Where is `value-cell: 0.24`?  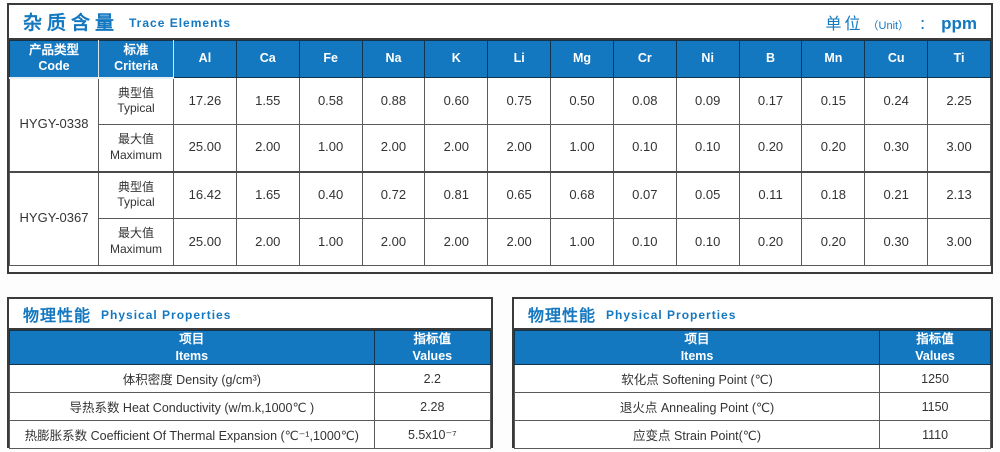
value-cell: 0.24 is located at coordinates (896, 101).